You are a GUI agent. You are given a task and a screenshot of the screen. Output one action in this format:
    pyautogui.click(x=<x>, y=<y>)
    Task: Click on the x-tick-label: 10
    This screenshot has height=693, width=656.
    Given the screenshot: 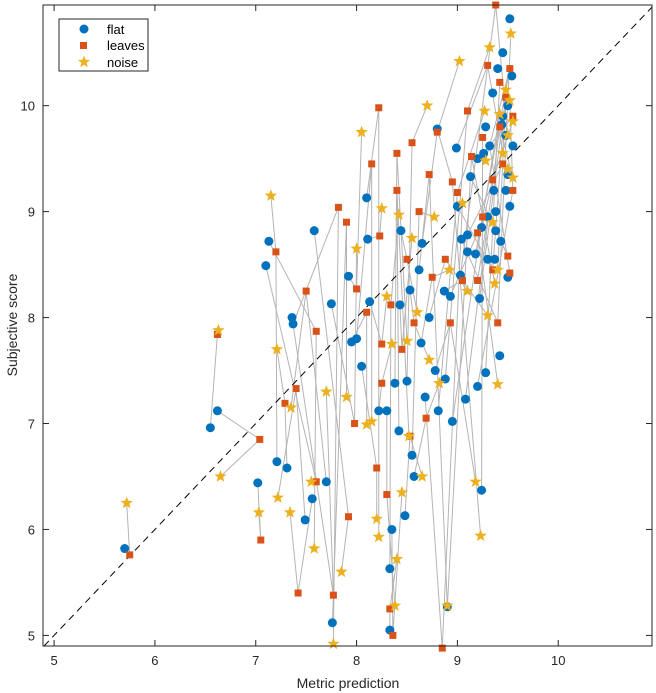 What is the action you would take?
    pyautogui.click(x=558, y=660)
    